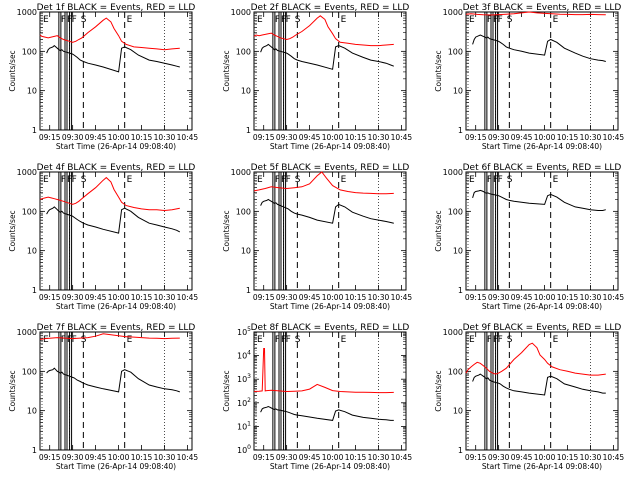 The image size is (640, 485). What do you see at coordinates (244, 331) in the screenshot?
I see `y-tick-label: 10⁵` at bounding box center [244, 331].